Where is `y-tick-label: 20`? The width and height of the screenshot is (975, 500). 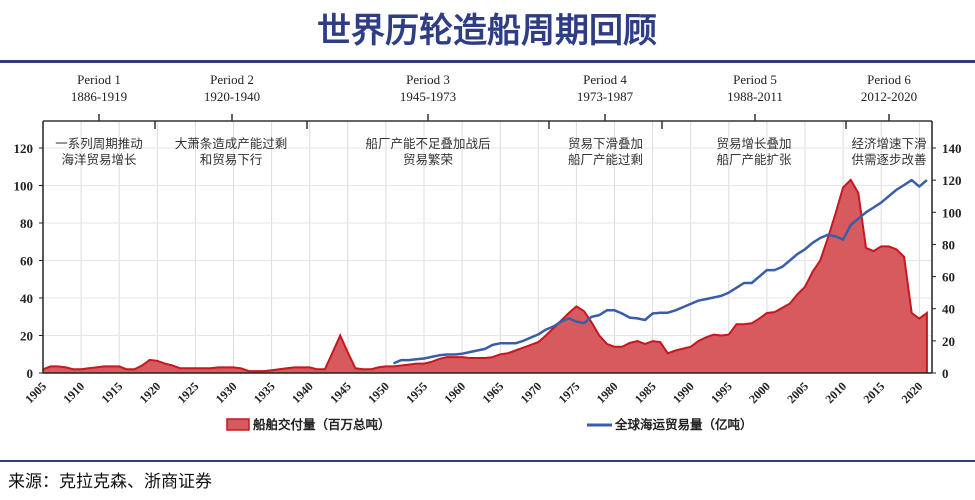
y-tick-label: 20 is located at coordinates (26, 336).